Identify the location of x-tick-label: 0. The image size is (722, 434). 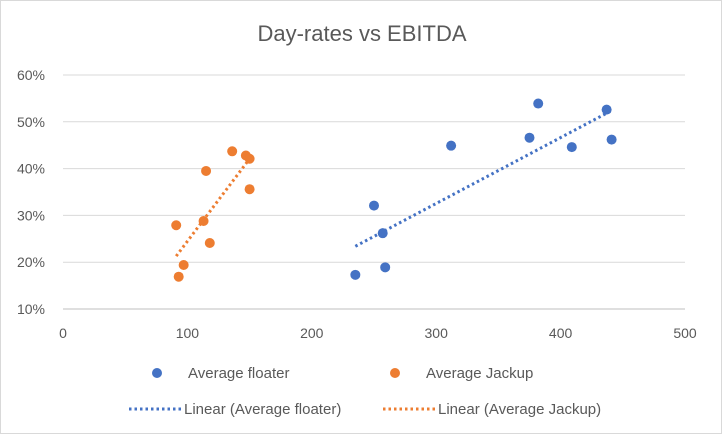
(63, 333).